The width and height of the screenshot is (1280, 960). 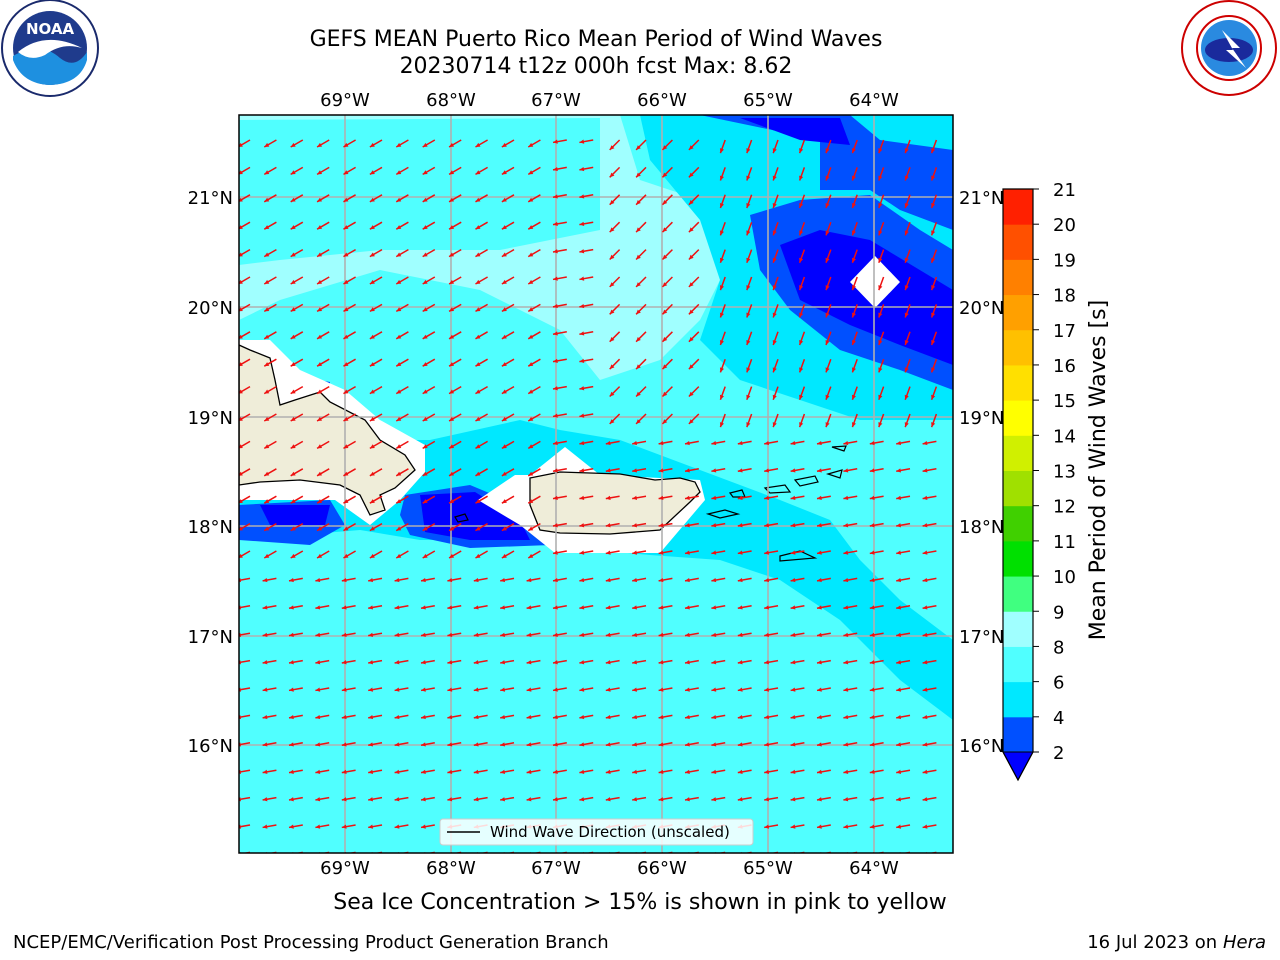 What do you see at coordinates (245, 744) in the screenshot?
I see `wind-wave-arrow` at bounding box center [245, 744].